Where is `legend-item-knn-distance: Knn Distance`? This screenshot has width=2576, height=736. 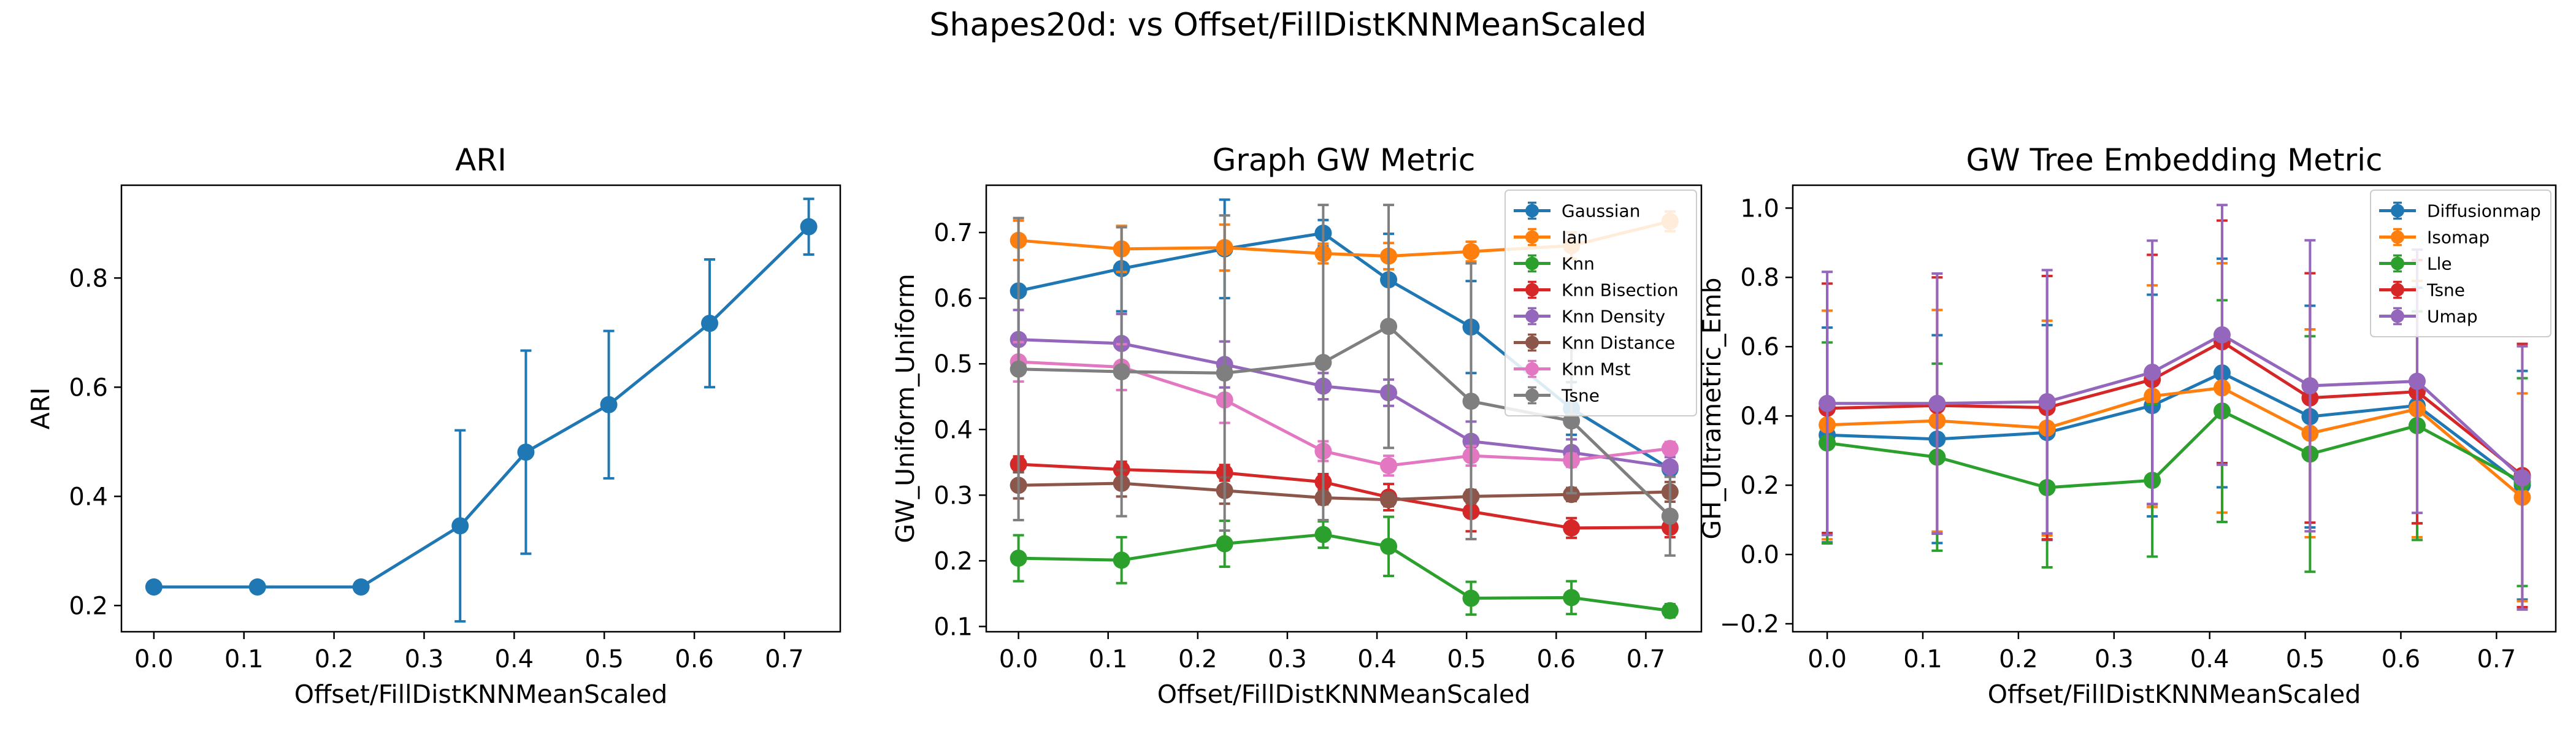 legend-item-knn-distance: Knn Distance is located at coordinates (1594, 343).